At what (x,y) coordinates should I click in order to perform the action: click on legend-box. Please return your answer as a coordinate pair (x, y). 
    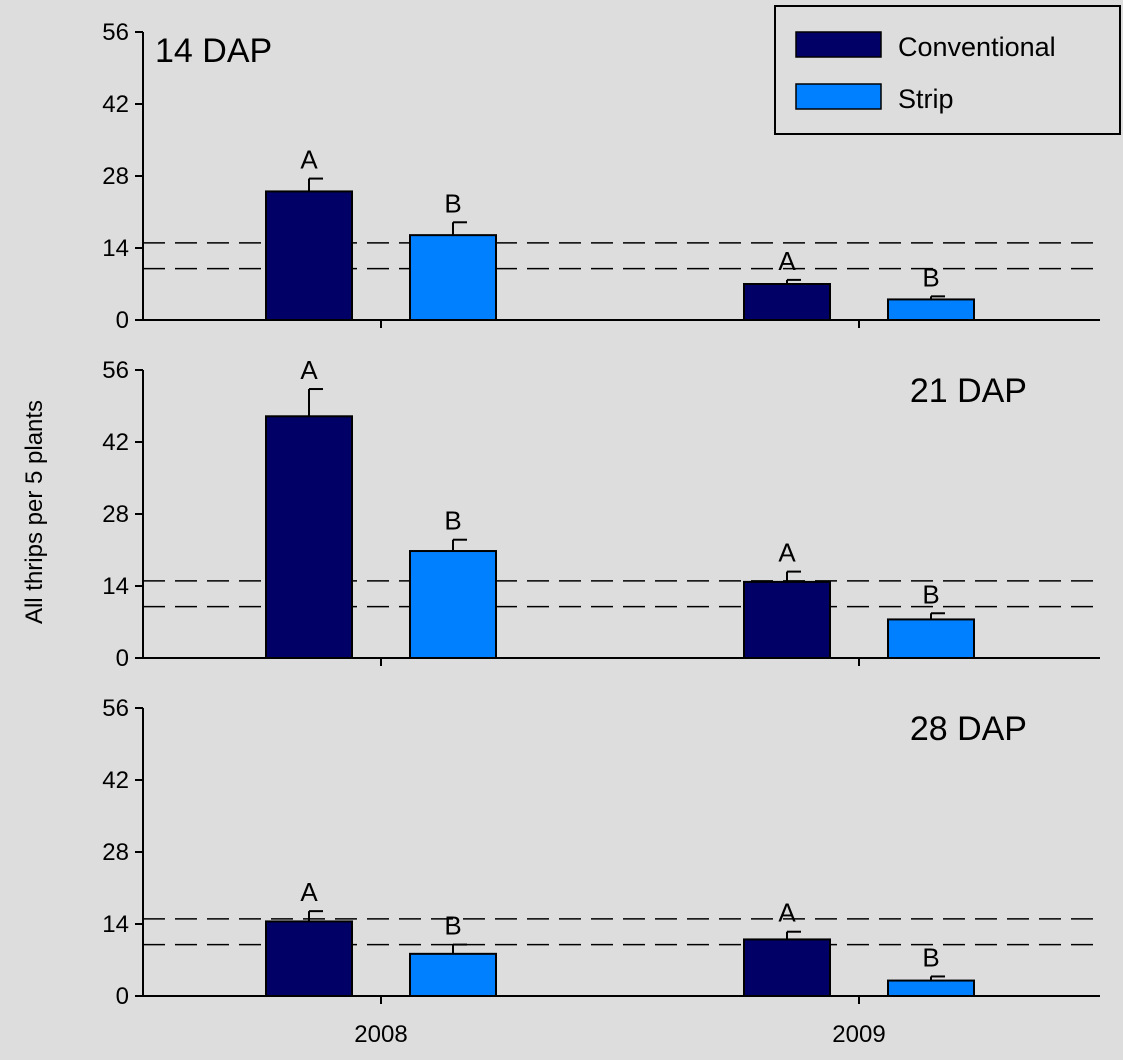
    Looking at the image, I should click on (947, 70).